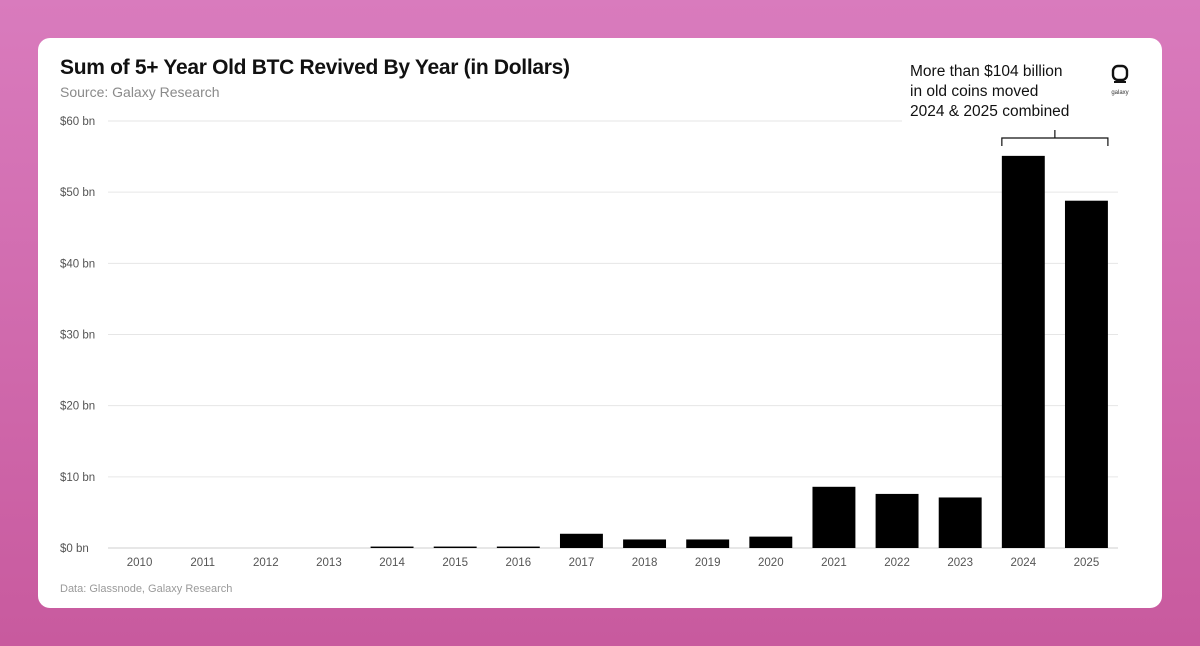 The width and height of the screenshot is (1200, 646). I want to click on x-tick-label: 2014, so click(392, 563).